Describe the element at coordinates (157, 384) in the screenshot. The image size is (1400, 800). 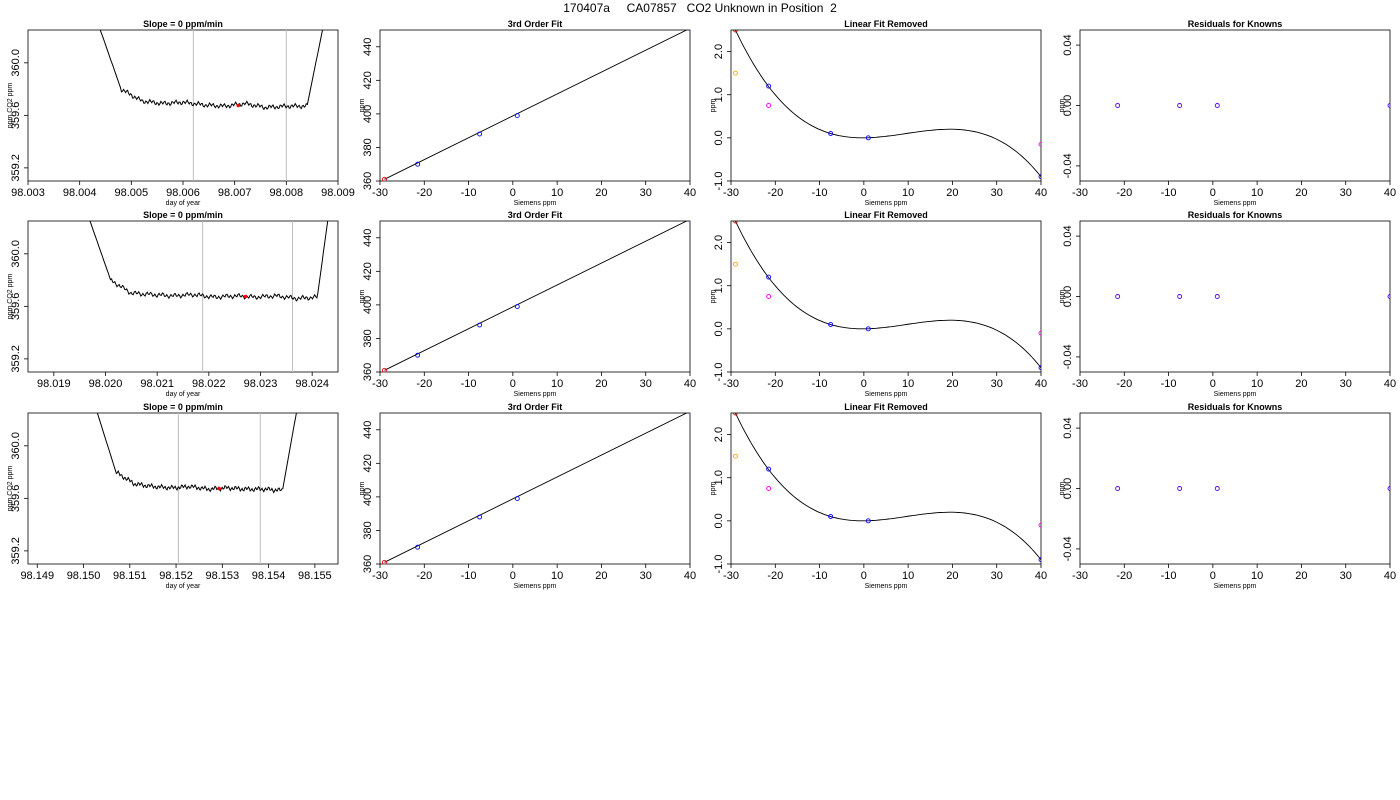
I see `x-tick-label: 98.021` at that location.